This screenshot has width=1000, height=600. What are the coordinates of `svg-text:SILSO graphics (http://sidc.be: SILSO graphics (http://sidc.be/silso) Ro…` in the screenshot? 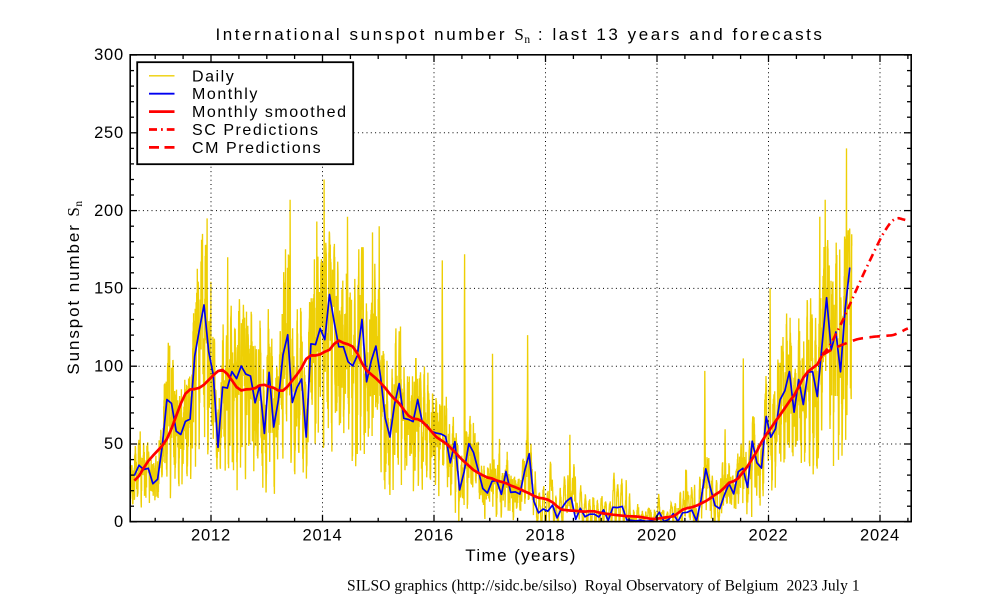 It's located at (603, 586).